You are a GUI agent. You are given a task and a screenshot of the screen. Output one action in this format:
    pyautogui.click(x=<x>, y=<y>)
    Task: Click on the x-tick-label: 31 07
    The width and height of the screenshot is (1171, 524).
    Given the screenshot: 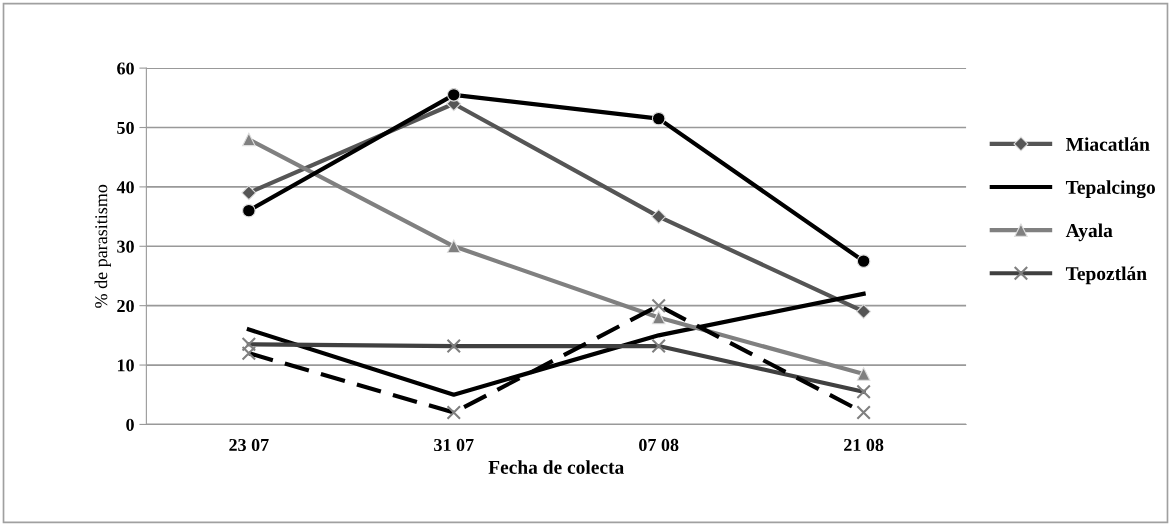 What is the action you would take?
    pyautogui.click(x=454, y=445)
    